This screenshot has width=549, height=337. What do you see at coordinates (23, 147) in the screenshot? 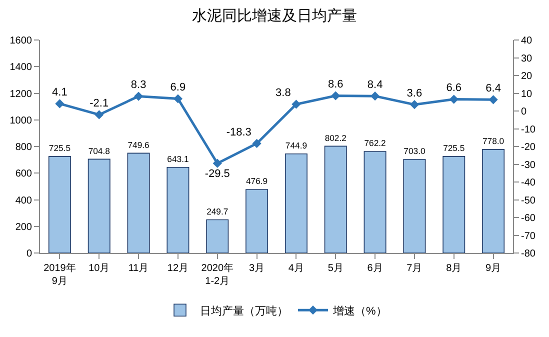
I see `y-tick-label: 800` at bounding box center [23, 147].